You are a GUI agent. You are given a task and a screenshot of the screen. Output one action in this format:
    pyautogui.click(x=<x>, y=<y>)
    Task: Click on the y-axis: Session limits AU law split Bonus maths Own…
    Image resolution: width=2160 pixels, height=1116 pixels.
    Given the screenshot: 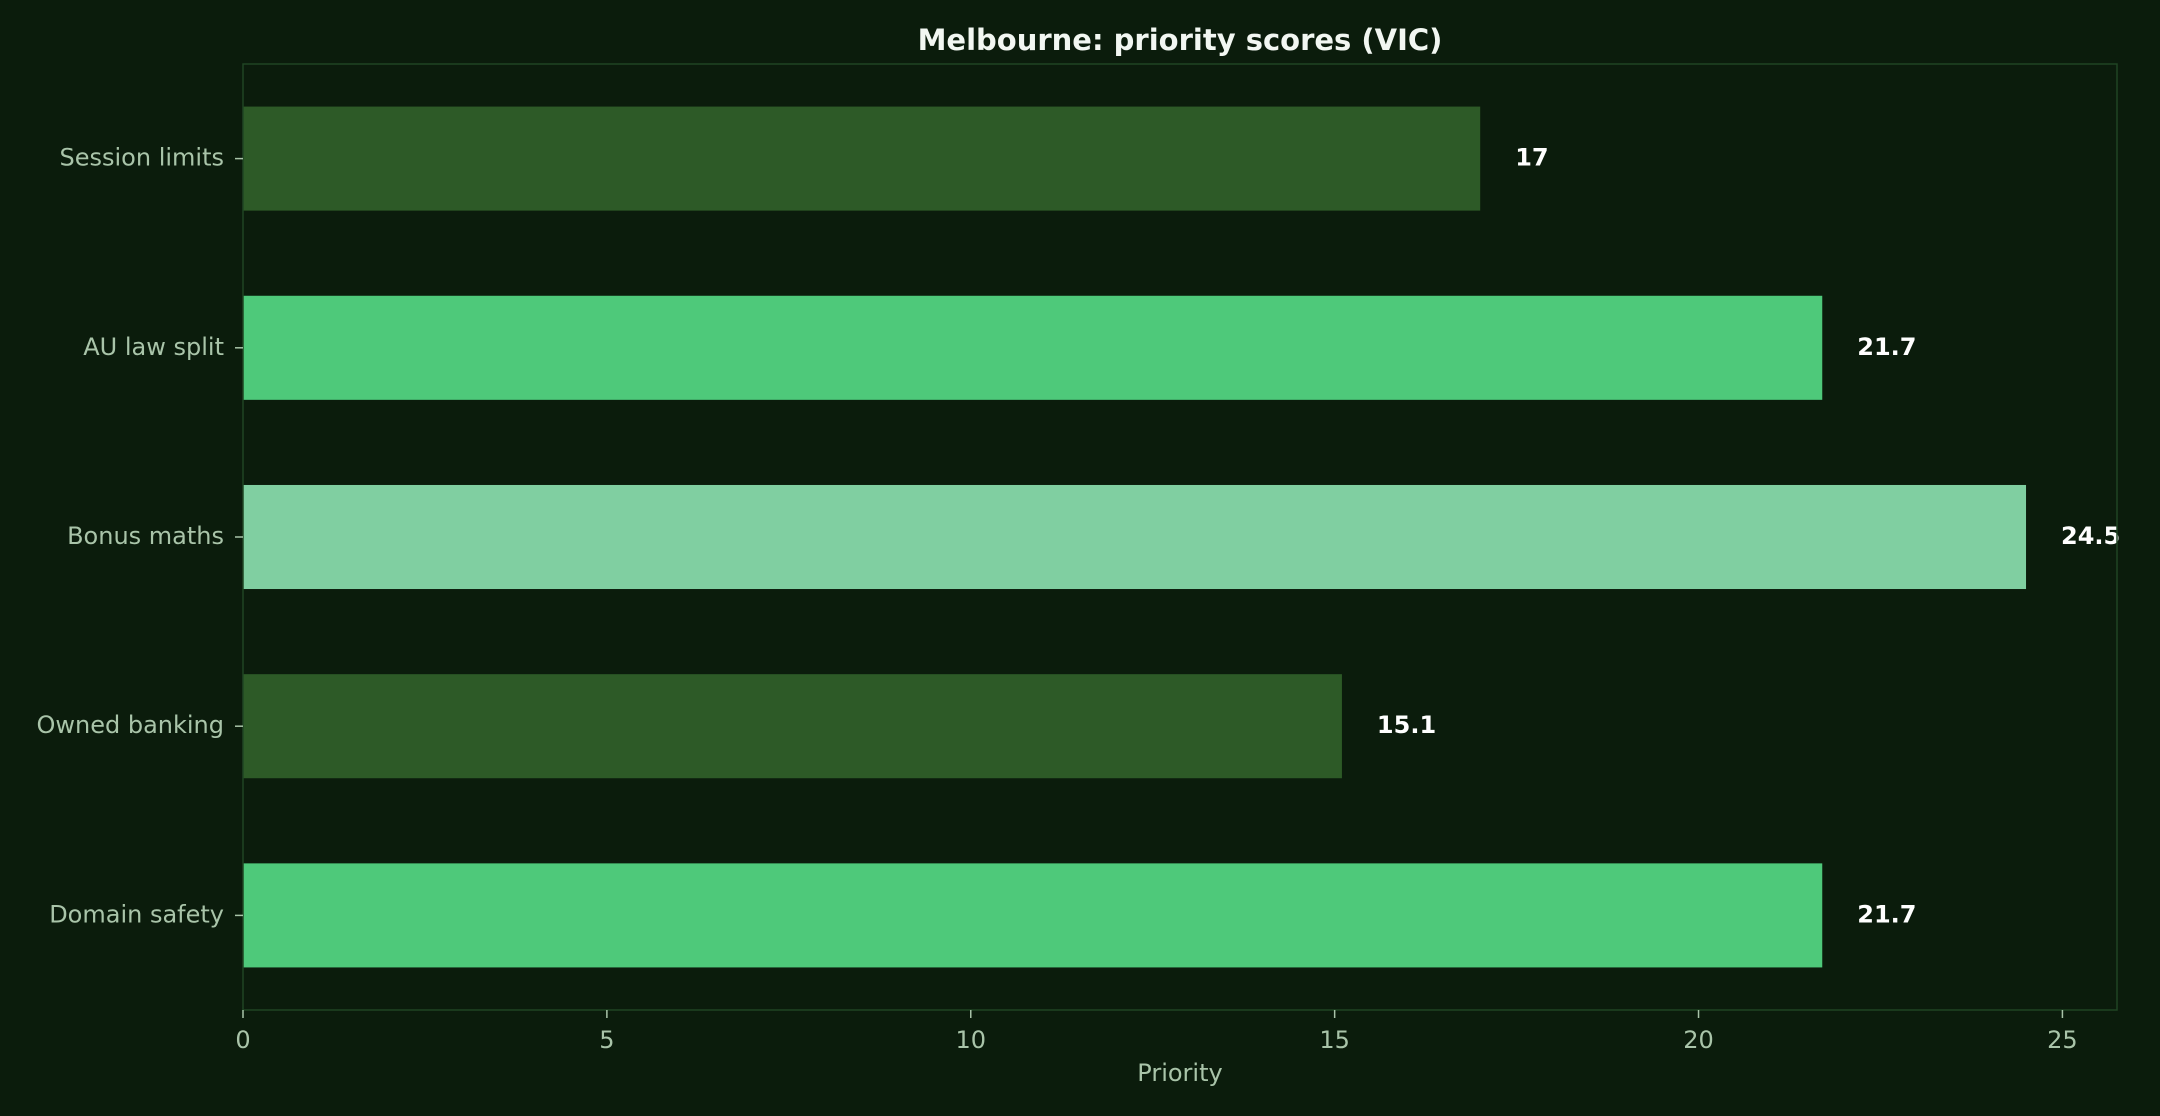 What is the action you would take?
    pyautogui.click(x=139, y=536)
    